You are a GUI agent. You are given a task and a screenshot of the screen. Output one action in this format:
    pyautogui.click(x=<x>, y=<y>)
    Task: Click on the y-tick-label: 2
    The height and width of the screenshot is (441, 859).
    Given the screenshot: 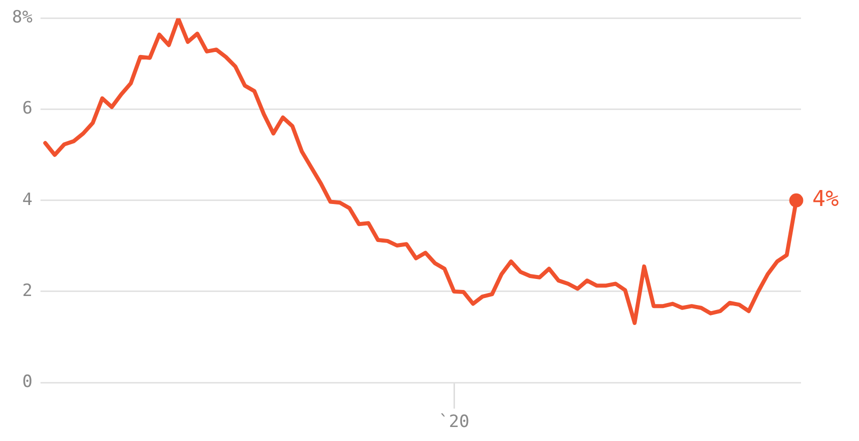 What is the action you would take?
    pyautogui.click(x=27, y=290)
    